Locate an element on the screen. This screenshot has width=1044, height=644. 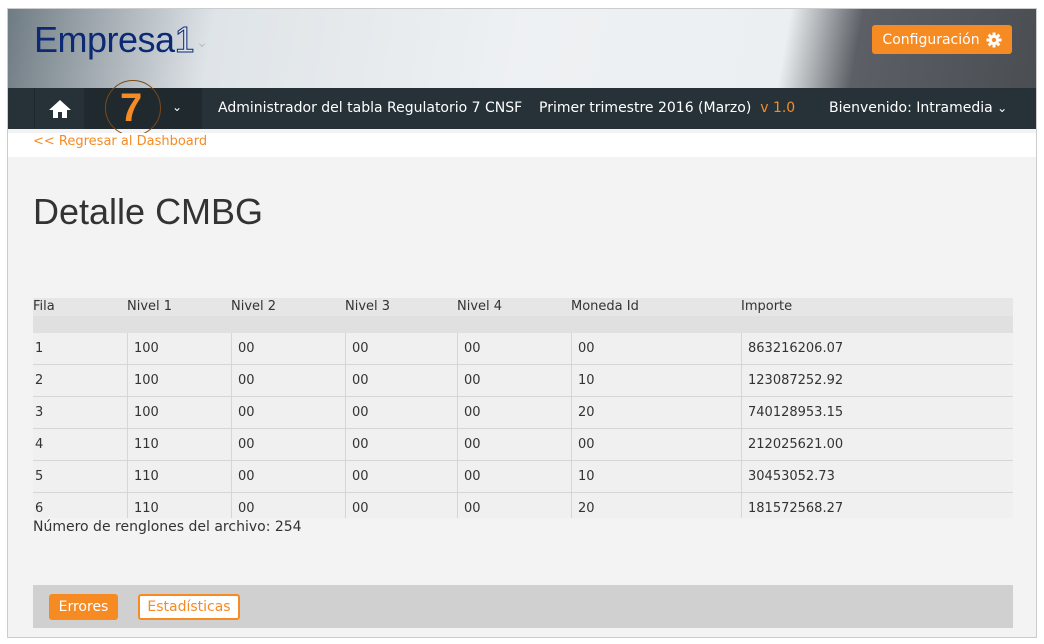
home-icon is located at coordinates (59, 108).